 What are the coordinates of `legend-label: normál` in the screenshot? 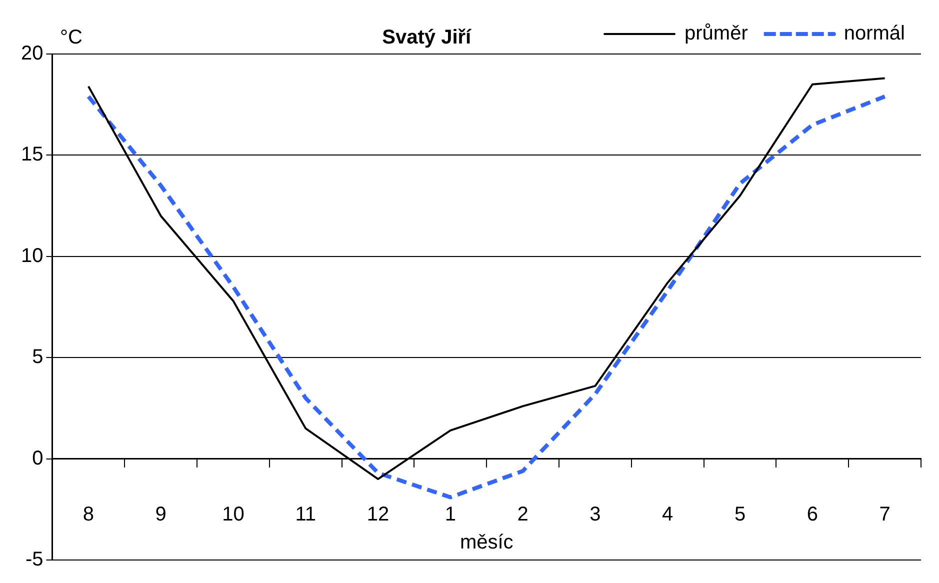 It's located at (875, 33).